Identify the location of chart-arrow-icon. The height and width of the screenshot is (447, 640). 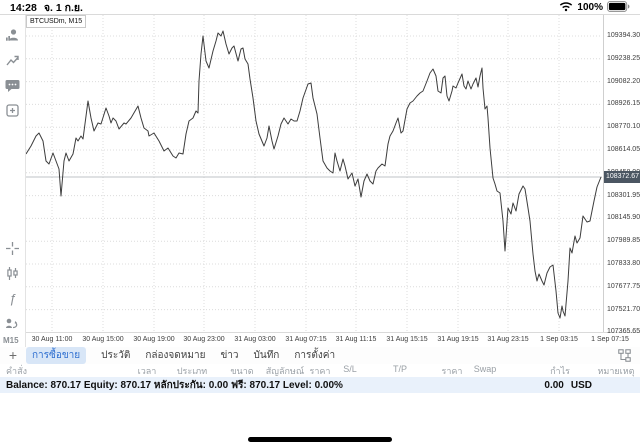
(12, 60).